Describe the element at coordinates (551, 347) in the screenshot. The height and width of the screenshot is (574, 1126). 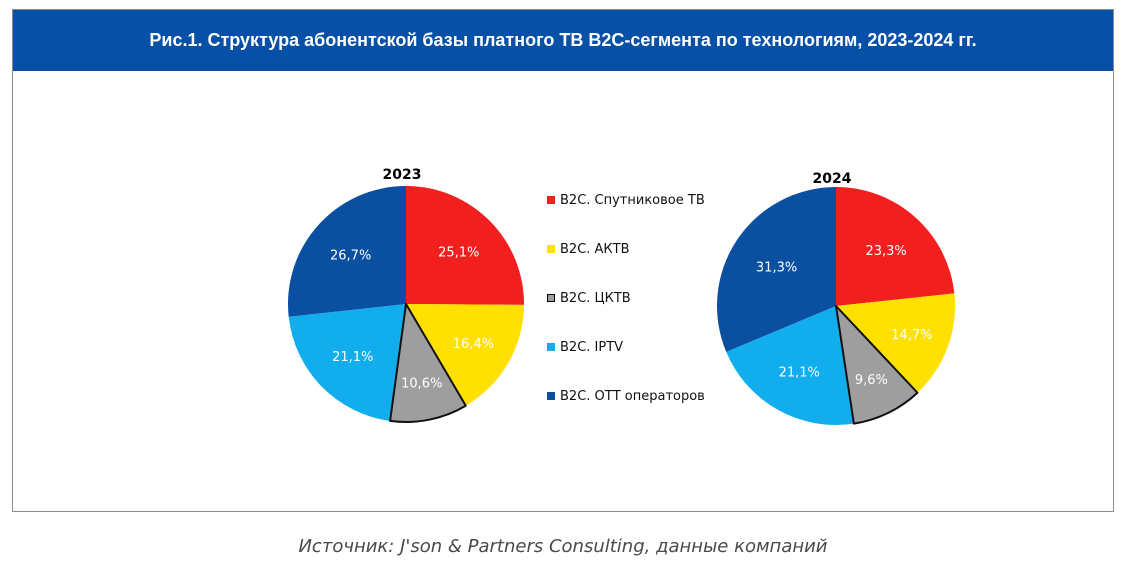
I see `legend-swatch-iptv` at that location.